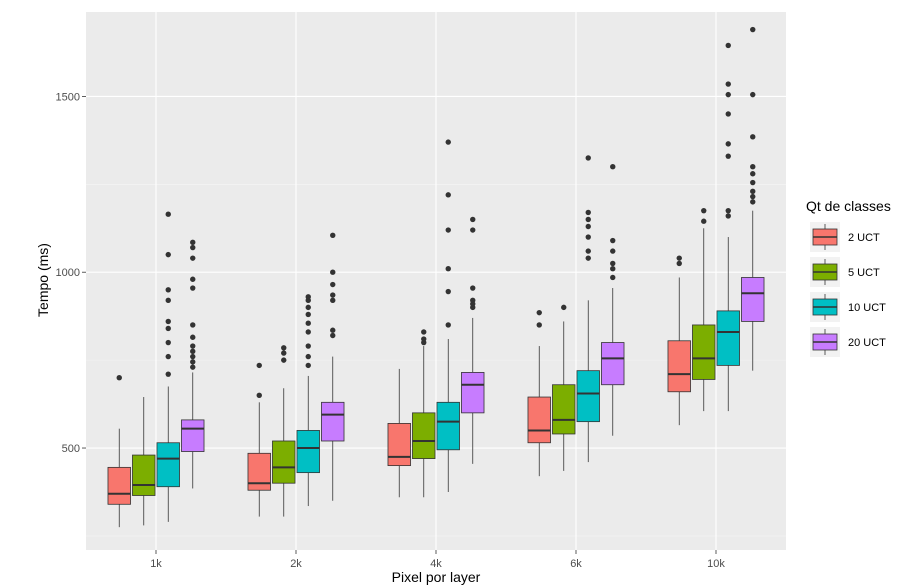 Image resolution: width=911 pixels, height=587 pixels. I want to click on legend-label: 5 UCT, so click(864, 273).